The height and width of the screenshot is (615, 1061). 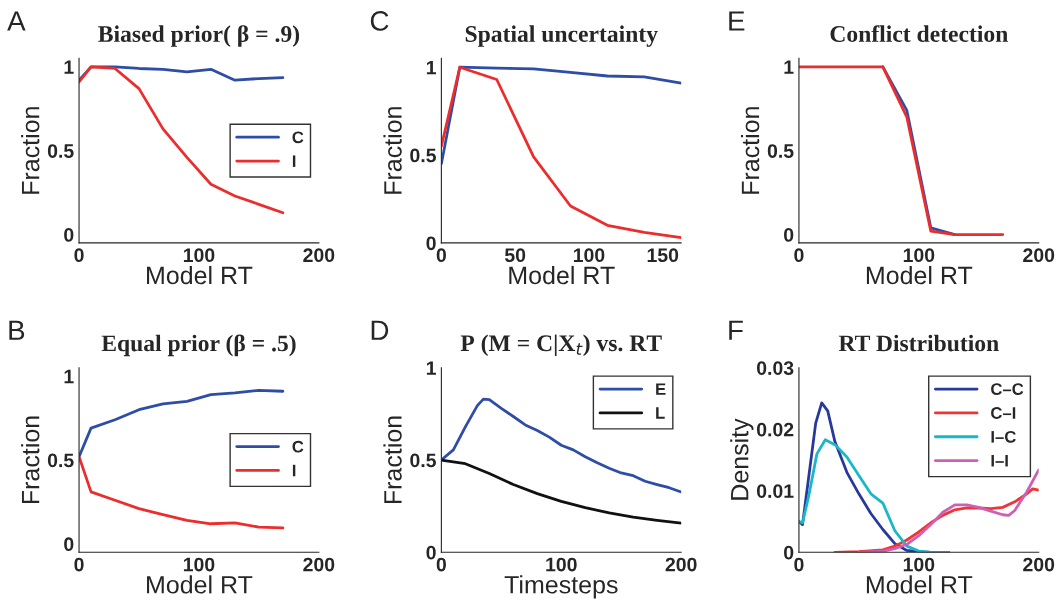 I want to click on text: E, so click(x=737, y=21).